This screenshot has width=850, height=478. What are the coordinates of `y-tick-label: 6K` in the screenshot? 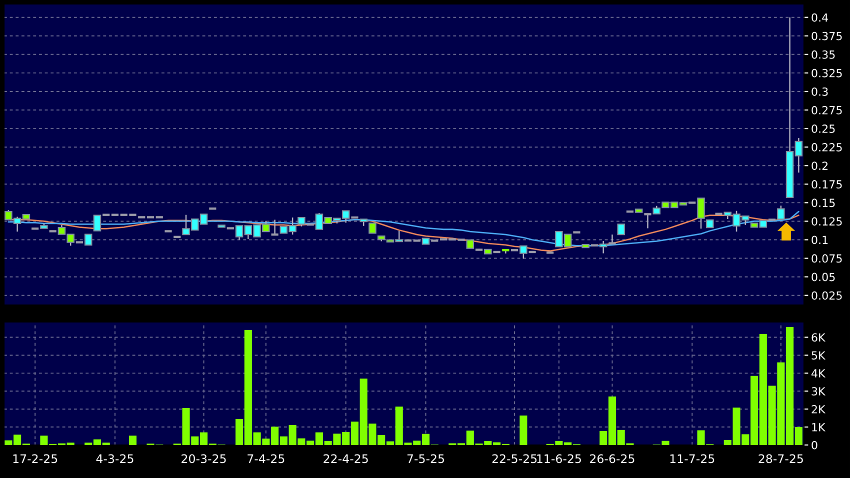 It's located at (819, 337).